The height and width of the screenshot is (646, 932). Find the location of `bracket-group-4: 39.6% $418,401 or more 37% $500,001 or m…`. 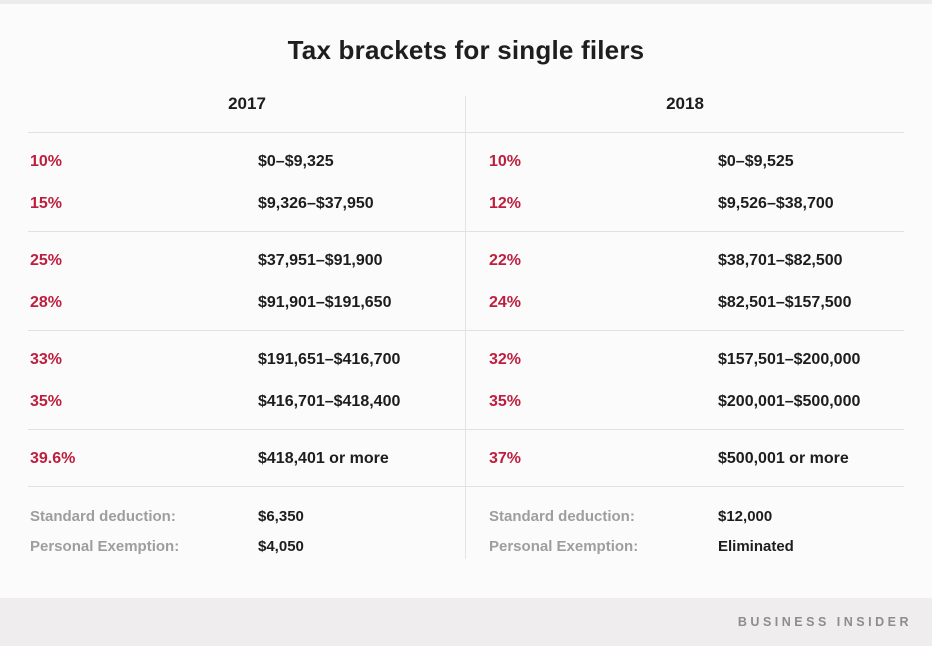

bracket-group-4: 39.6% $418,401 or more 37% $500,001 or m… is located at coordinates (466, 458).